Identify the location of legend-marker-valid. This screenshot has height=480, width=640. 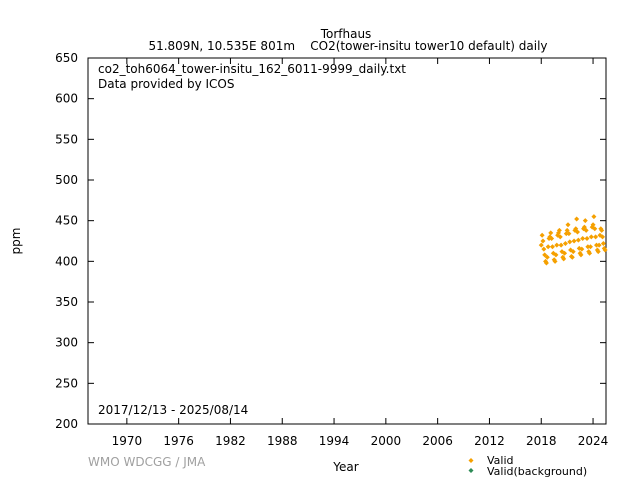
(471, 460).